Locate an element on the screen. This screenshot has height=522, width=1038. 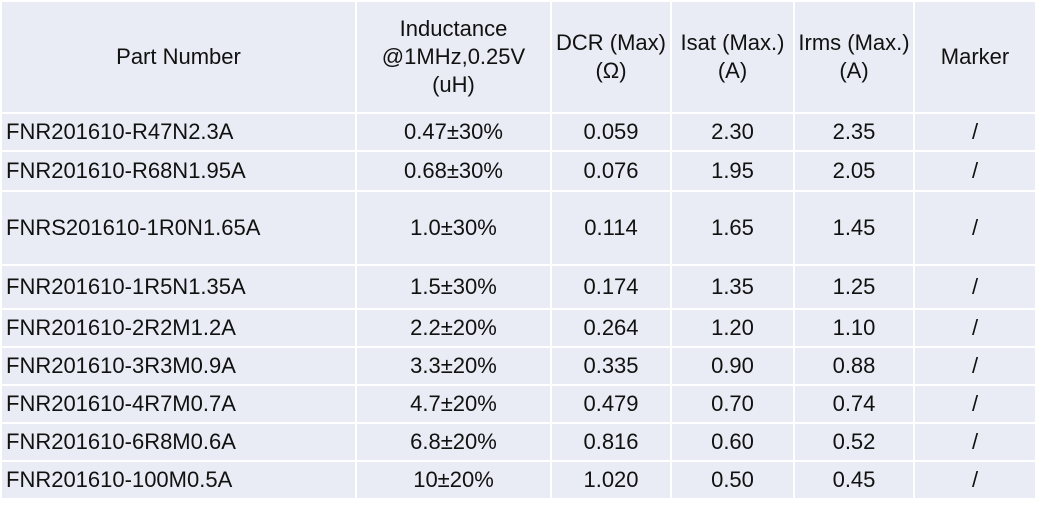
inductance-cell: 1.5±30% is located at coordinates (453, 287).